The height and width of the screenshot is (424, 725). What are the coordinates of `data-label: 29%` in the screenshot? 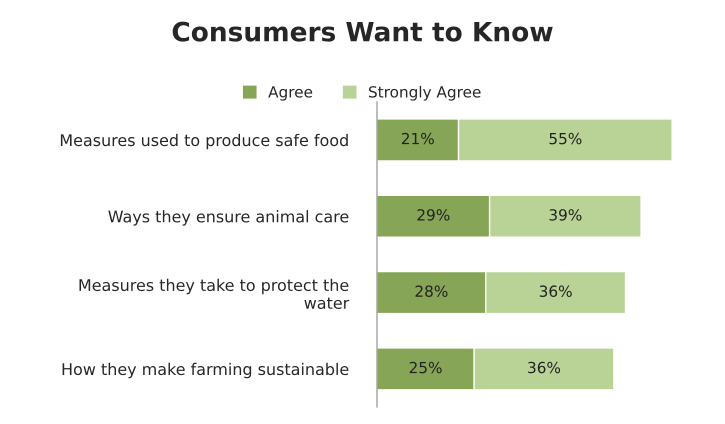 It's located at (433, 215).